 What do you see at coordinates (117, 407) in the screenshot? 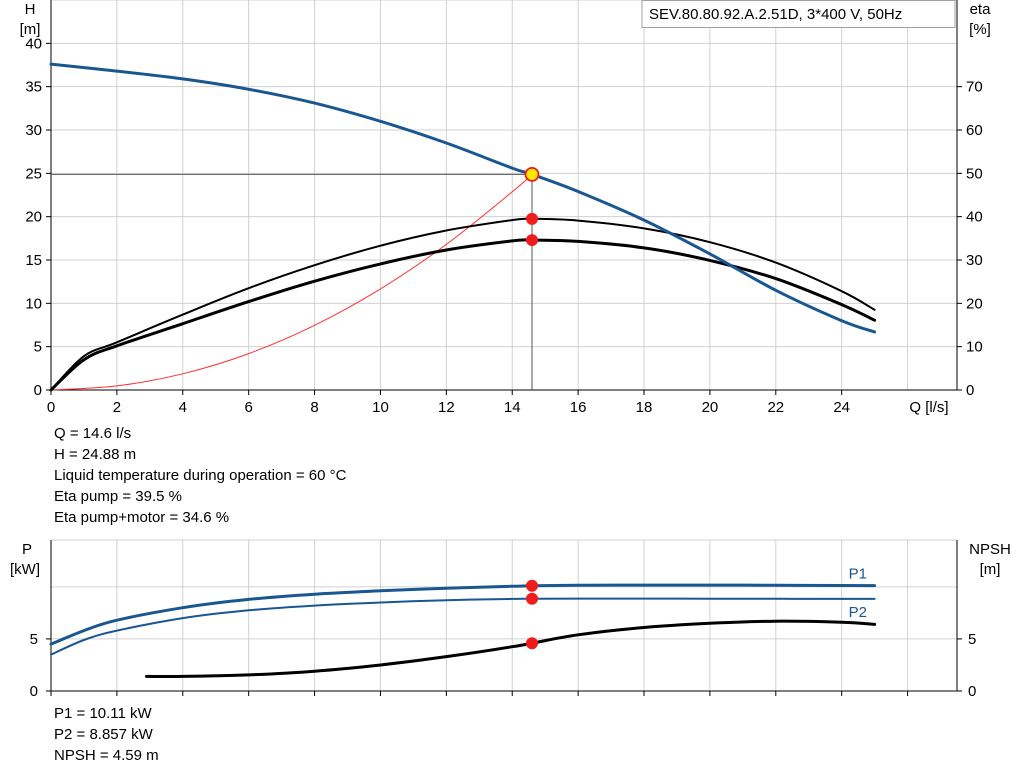
I see `x-tick-label: 2` at bounding box center [117, 407].